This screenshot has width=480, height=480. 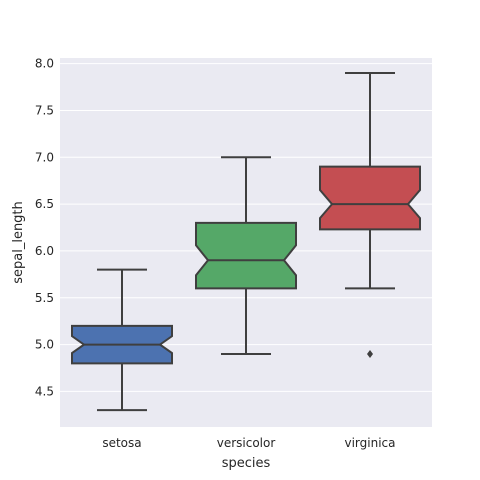 I want to click on y-axis-label: sepal_length, so click(x=18, y=242).